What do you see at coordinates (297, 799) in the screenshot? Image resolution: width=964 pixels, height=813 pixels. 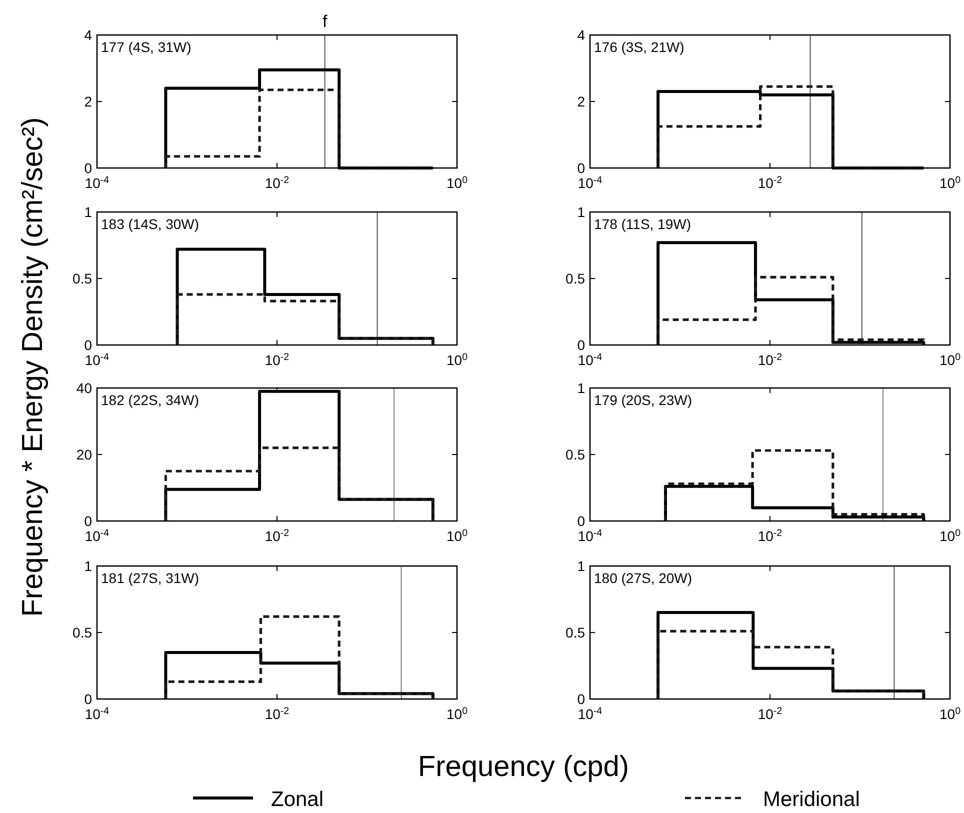 I see `legend-label: Zonal` at bounding box center [297, 799].